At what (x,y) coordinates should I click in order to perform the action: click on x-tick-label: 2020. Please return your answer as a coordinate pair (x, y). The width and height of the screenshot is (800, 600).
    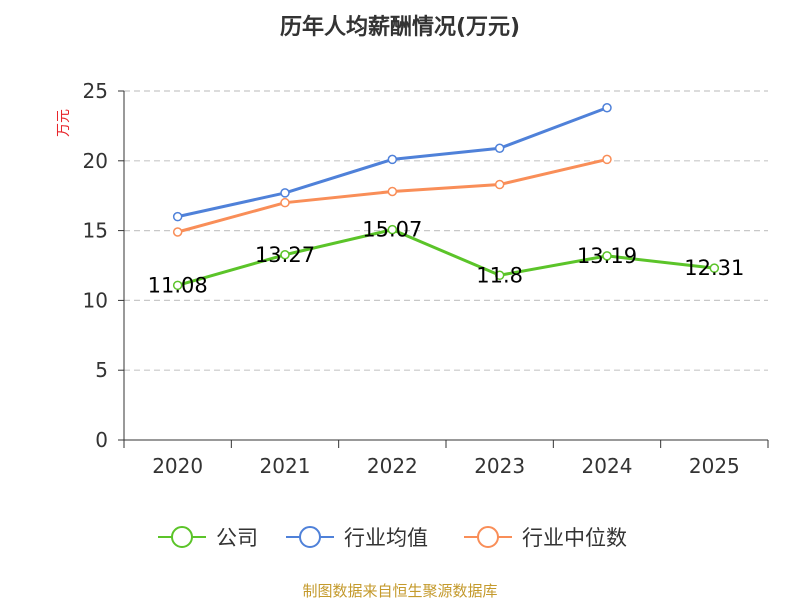
    Looking at the image, I should click on (177, 466).